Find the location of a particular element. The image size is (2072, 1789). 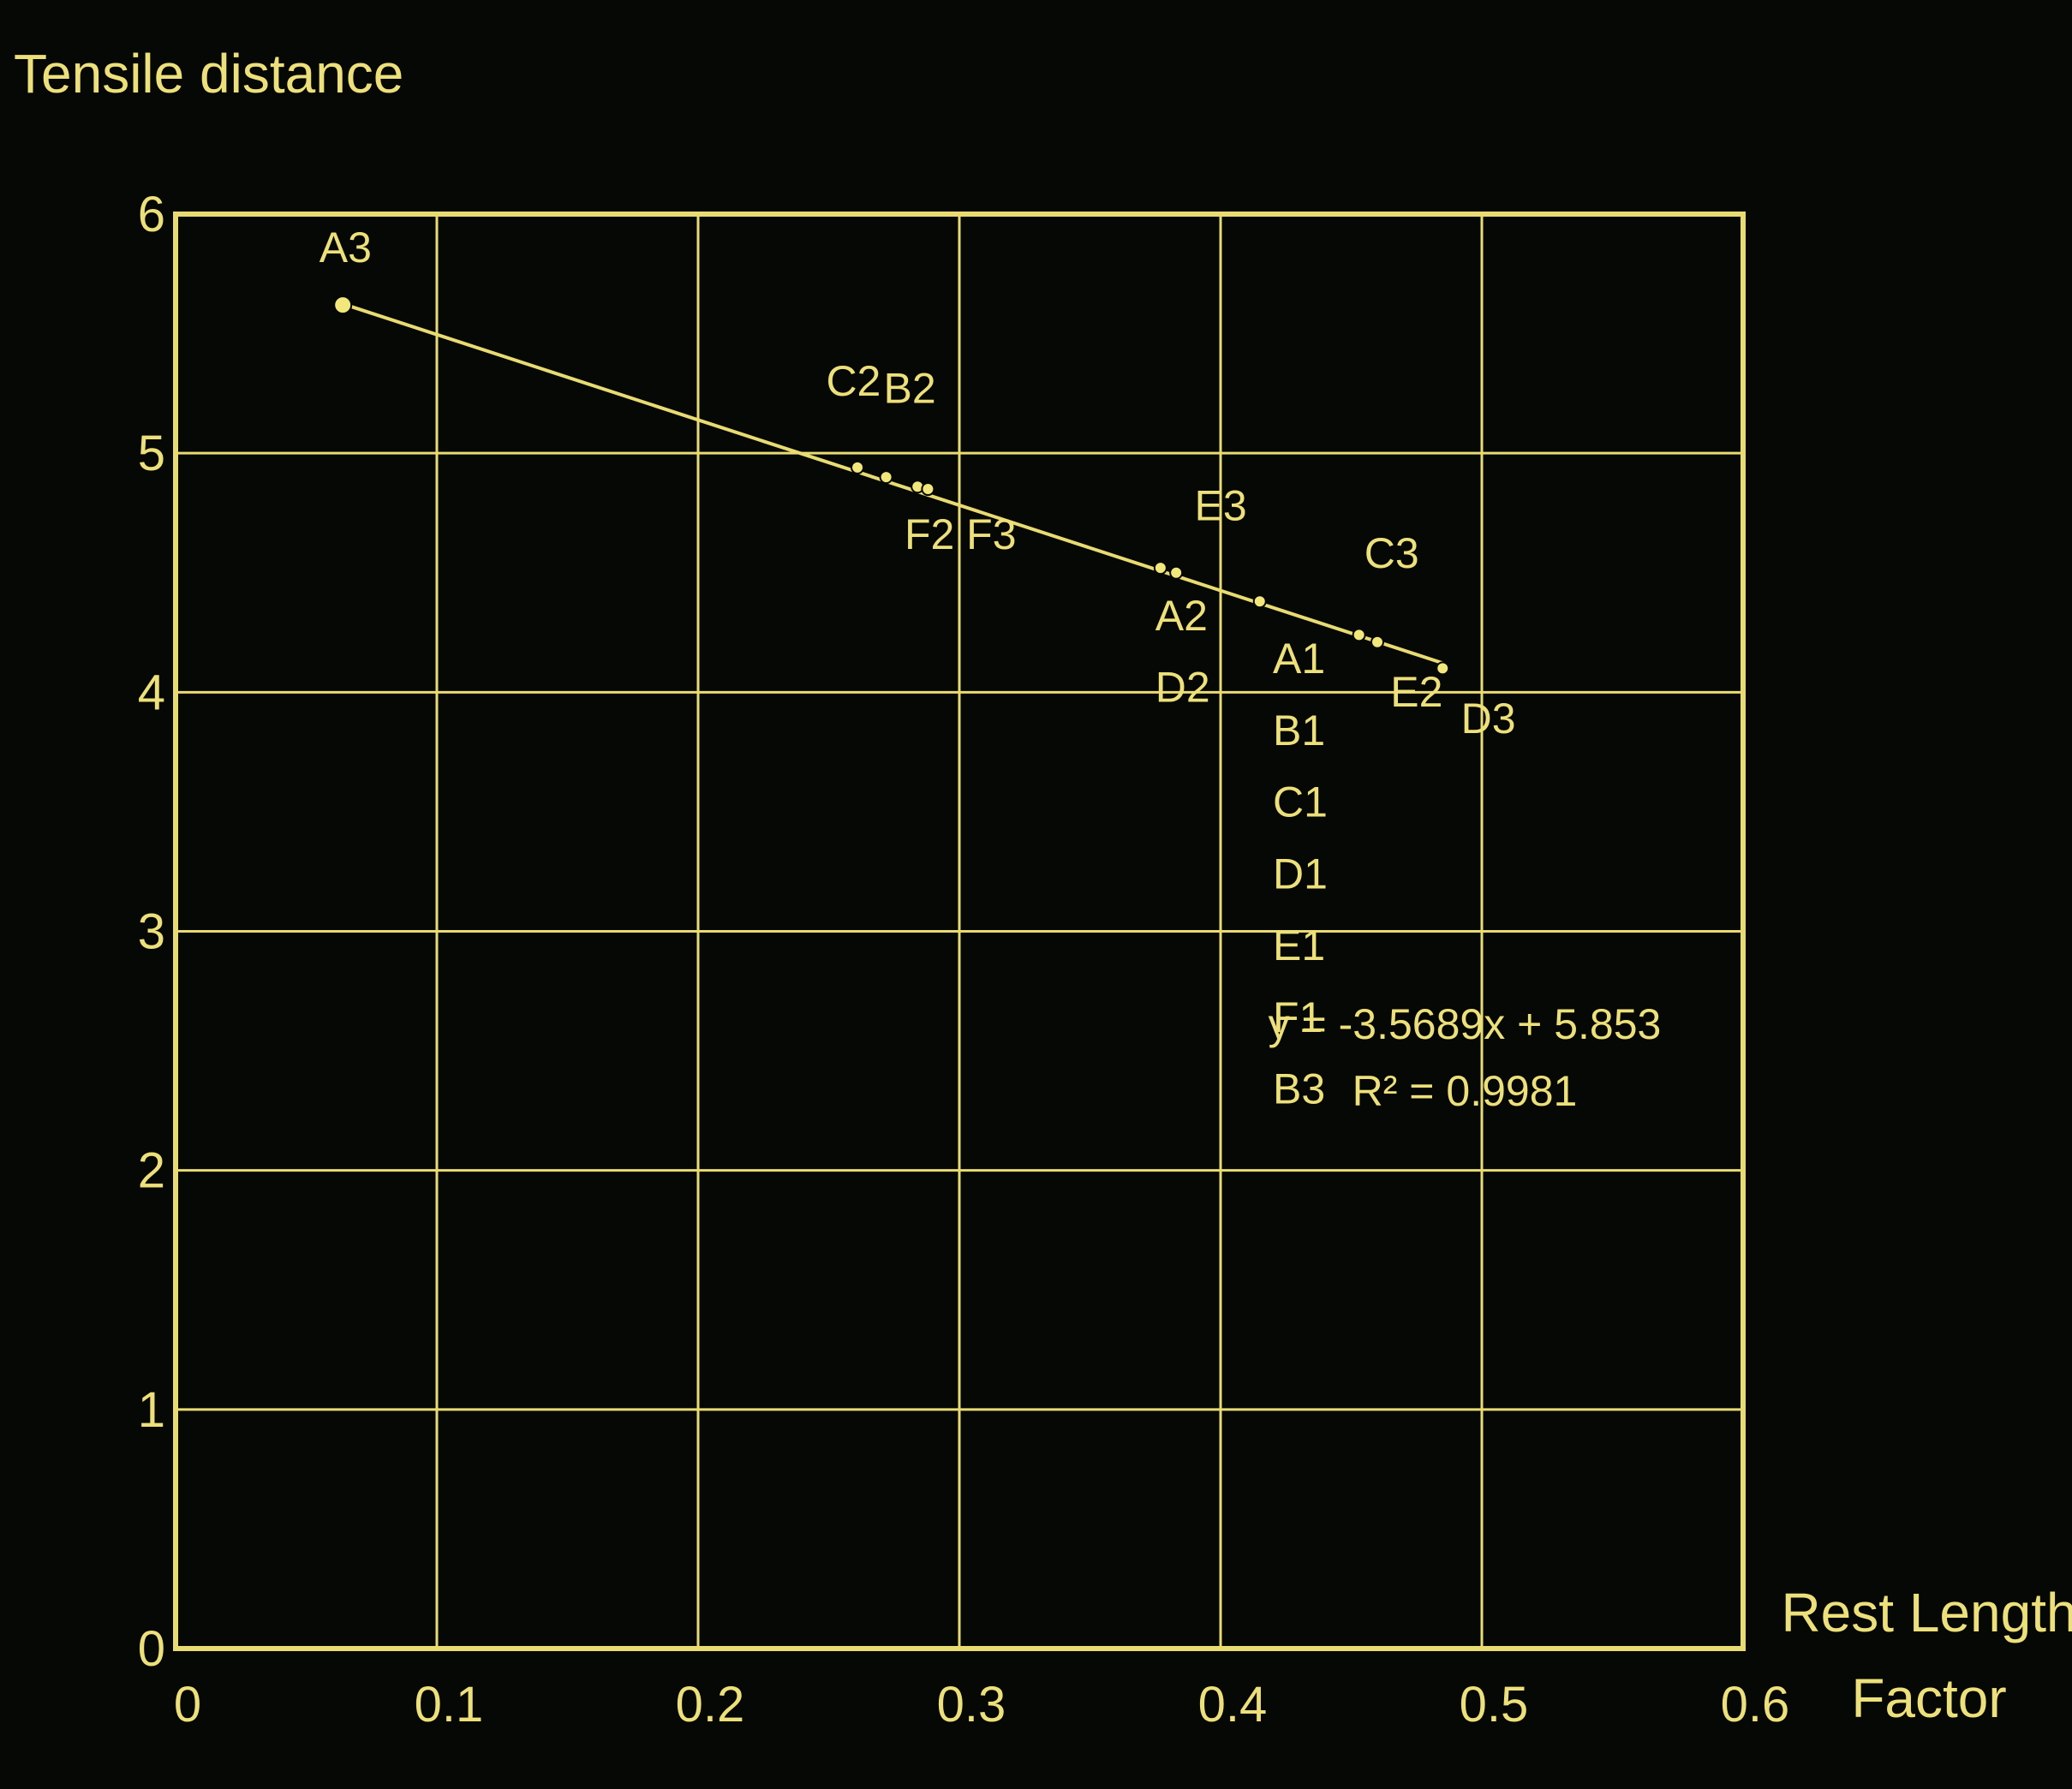

y-tick-label: 3 is located at coordinates (151, 932).